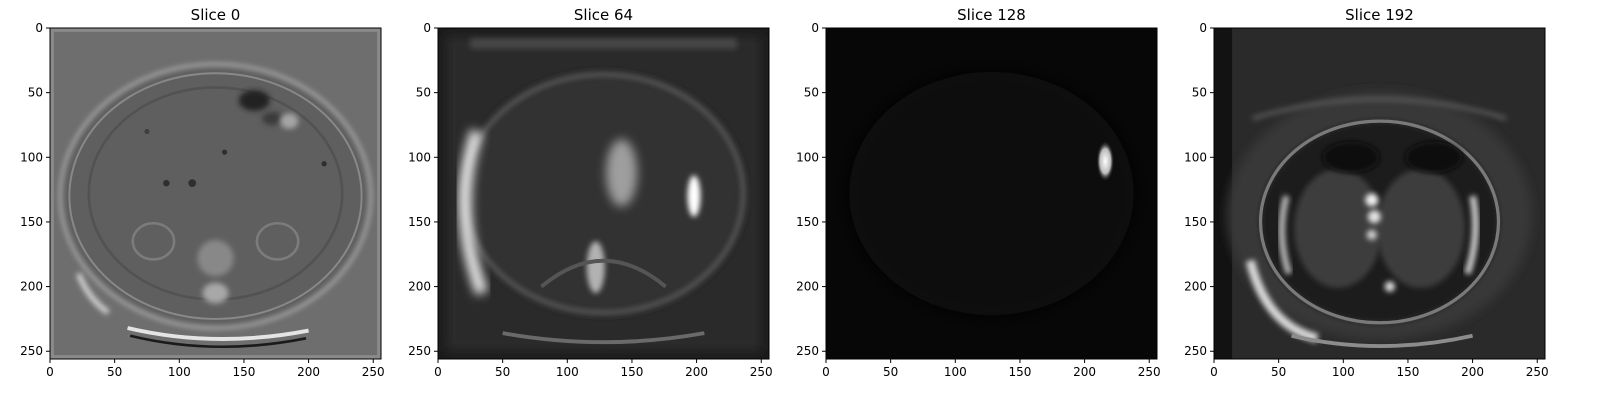 The image size is (1600, 404). What do you see at coordinates (216, 15) in the screenshot?
I see `panel-title: Slice 0` at bounding box center [216, 15].